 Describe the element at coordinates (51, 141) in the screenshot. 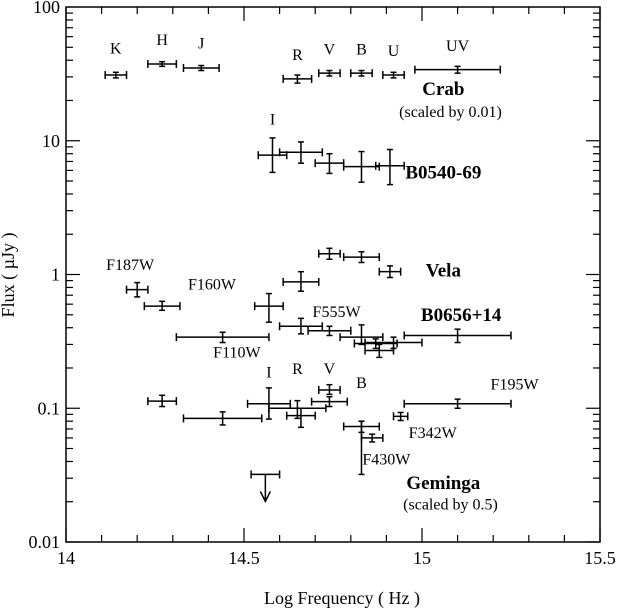

I see `y-tick-label: 10` at that location.